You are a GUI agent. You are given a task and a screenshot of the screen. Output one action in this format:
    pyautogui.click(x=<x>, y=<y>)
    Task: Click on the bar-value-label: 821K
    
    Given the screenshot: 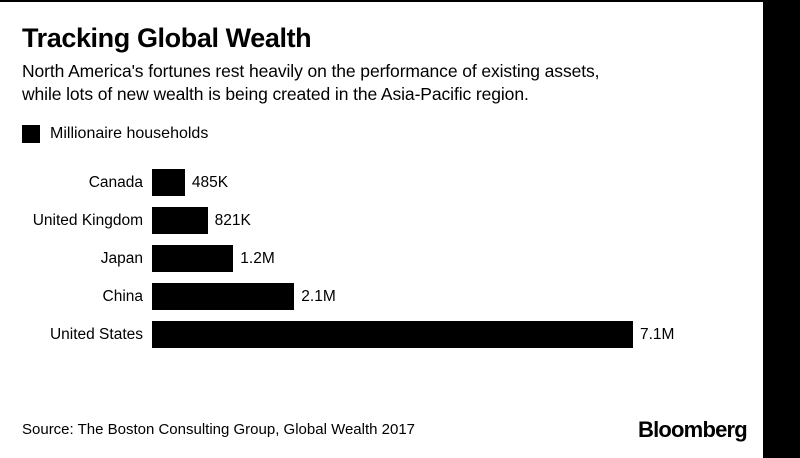 What is the action you would take?
    pyautogui.click(x=232, y=220)
    